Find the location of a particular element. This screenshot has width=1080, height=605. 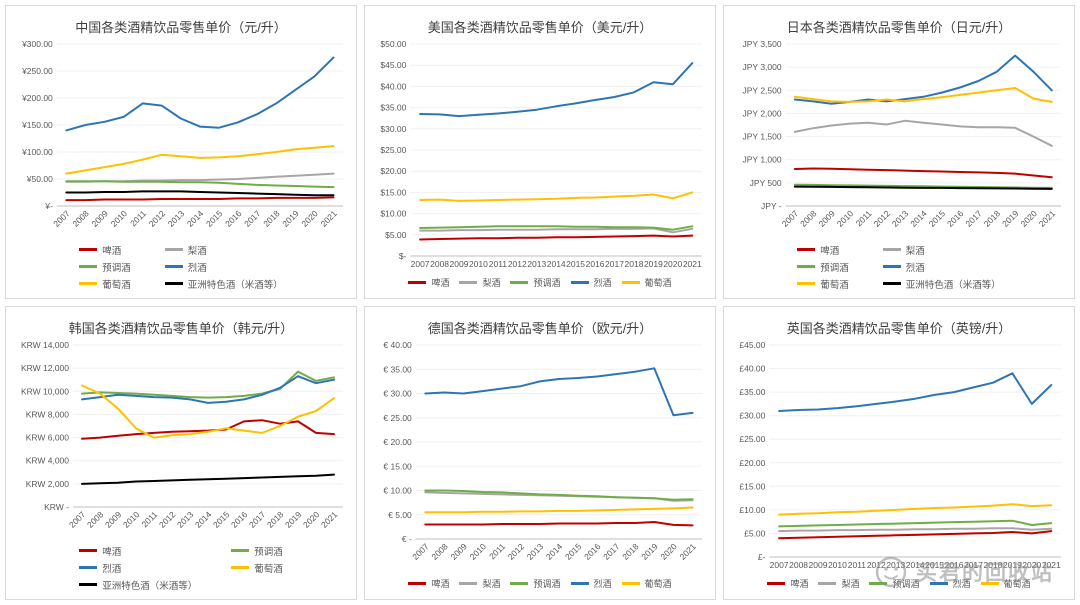

y-tick-label: ¥50.00 is located at coordinates (39, 179).